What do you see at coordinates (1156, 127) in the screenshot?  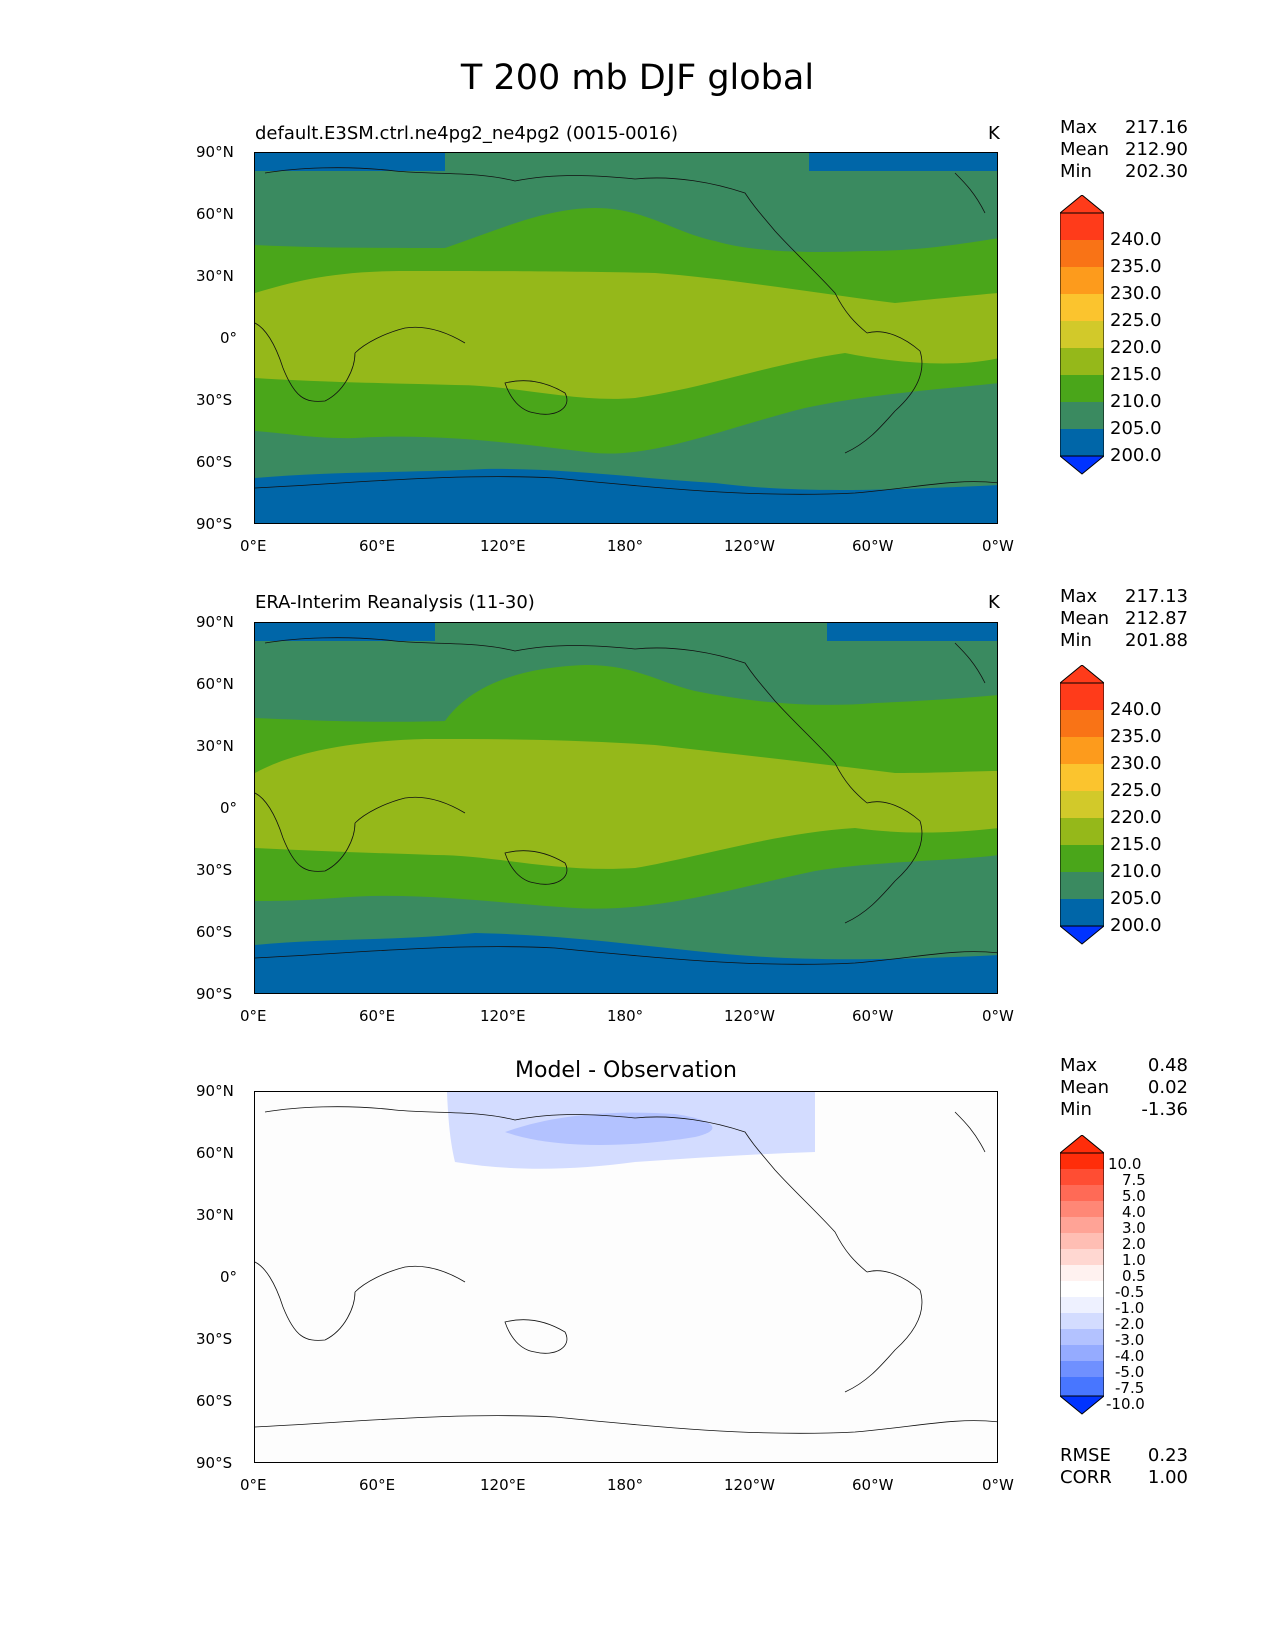 I see `stat-value: 217.16` at bounding box center [1156, 127].